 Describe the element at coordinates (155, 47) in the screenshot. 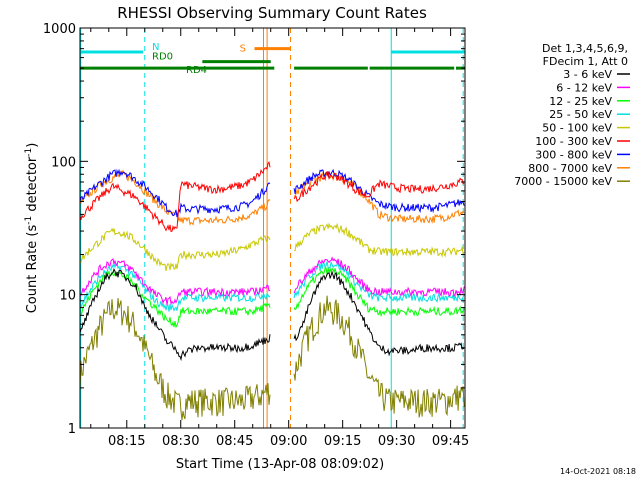

I see `flag-label-n: N` at that location.